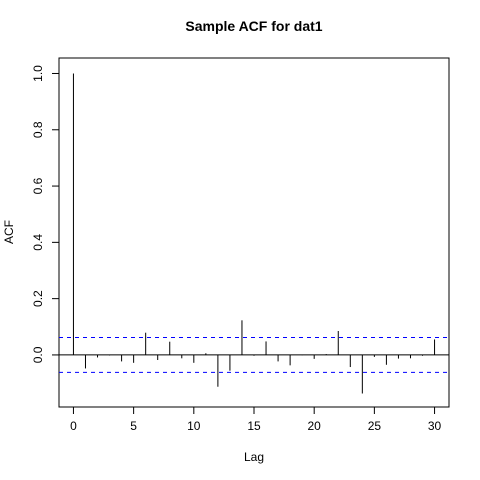  I want to click on y-axis: 0.0 0.2 0.4 0.6 0.8 1.0, so click(45, 214).